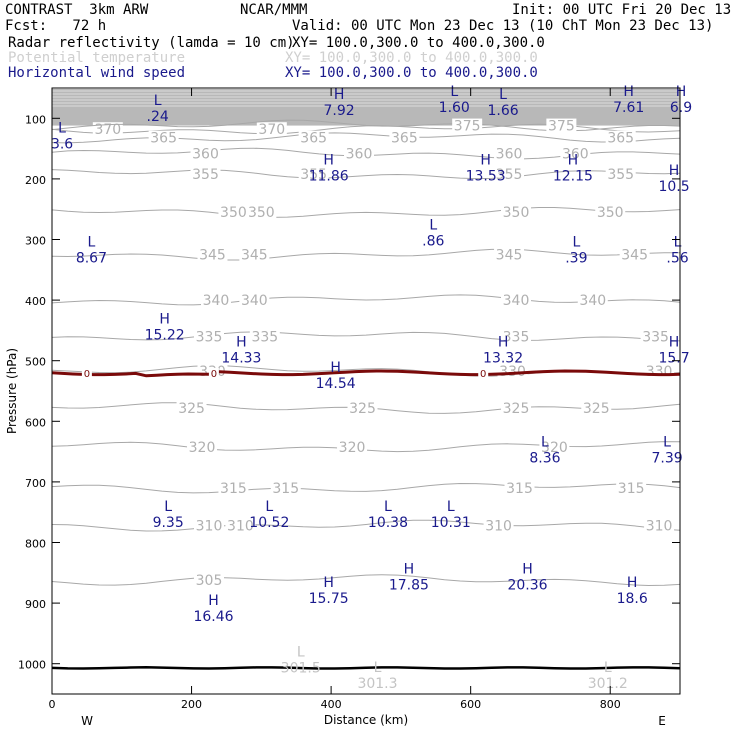 This screenshot has height=740, width=740. What do you see at coordinates (470, 704) in the screenshot?
I see `x-tick-label: 600` at bounding box center [470, 704].